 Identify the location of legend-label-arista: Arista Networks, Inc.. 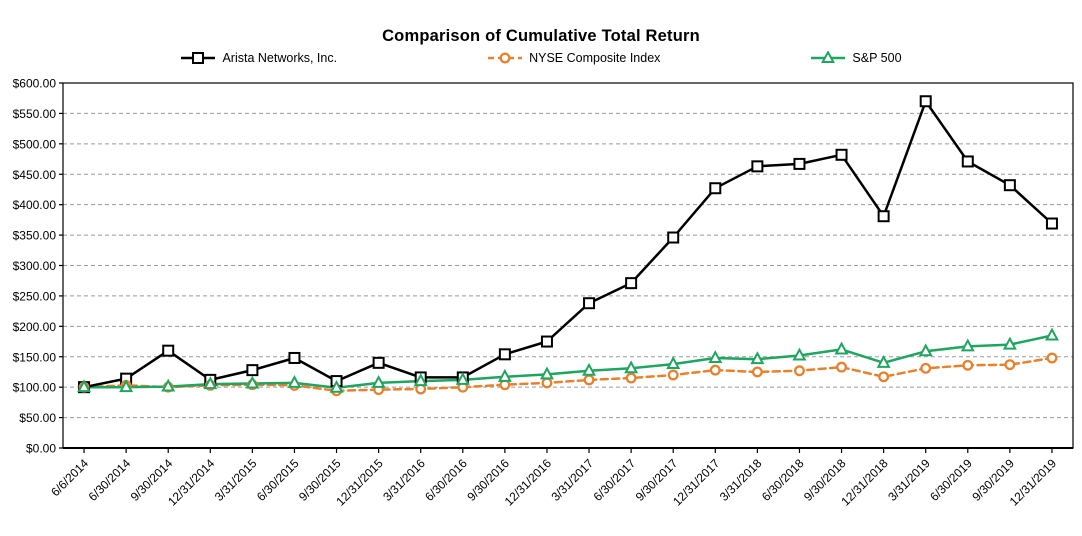
(280, 58).